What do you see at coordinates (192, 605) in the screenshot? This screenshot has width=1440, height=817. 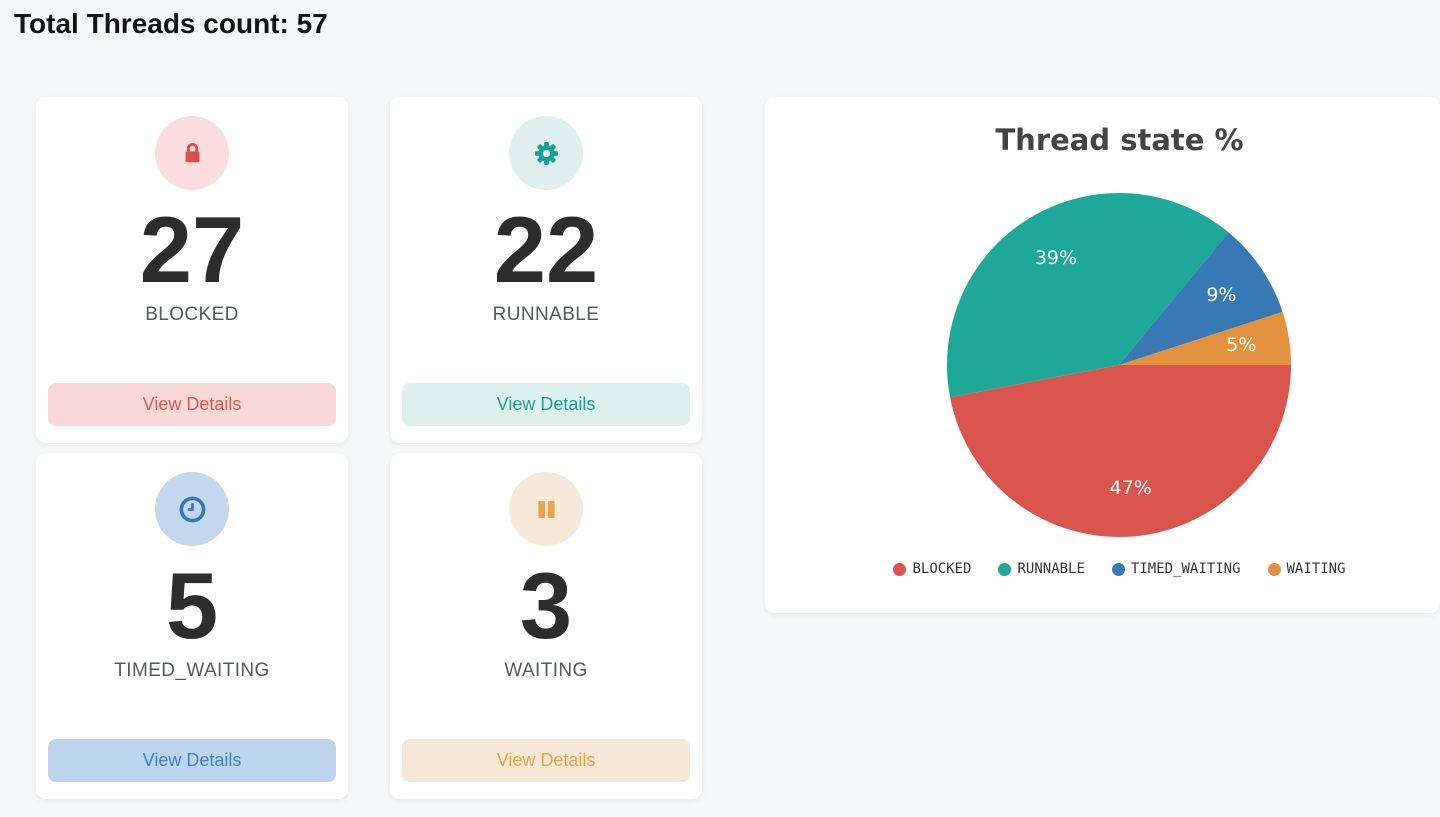 I see `thread-count: 5` at bounding box center [192, 605].